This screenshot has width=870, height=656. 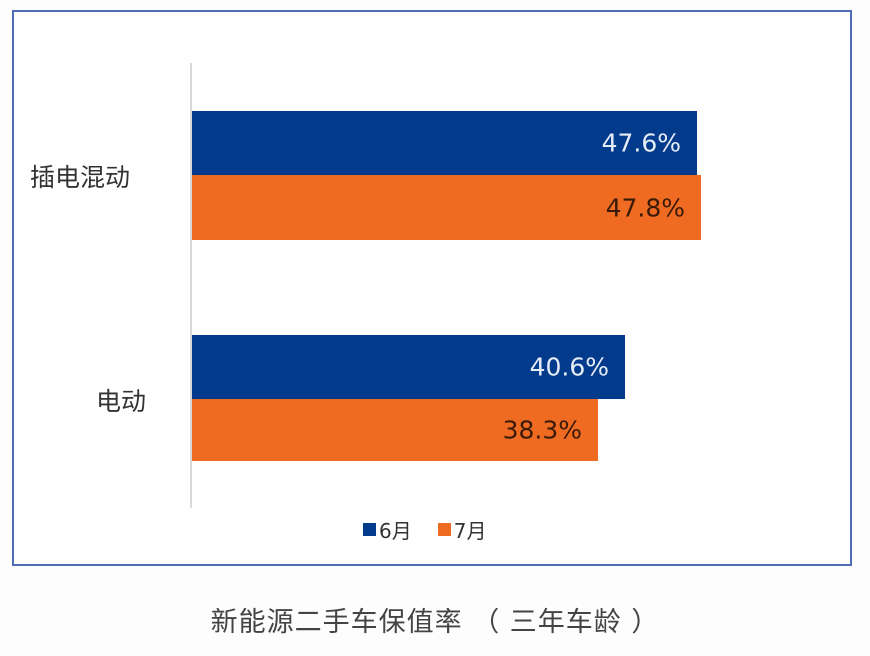 I want to click on legend-item-june: 6月, so click(x=387, y=529).